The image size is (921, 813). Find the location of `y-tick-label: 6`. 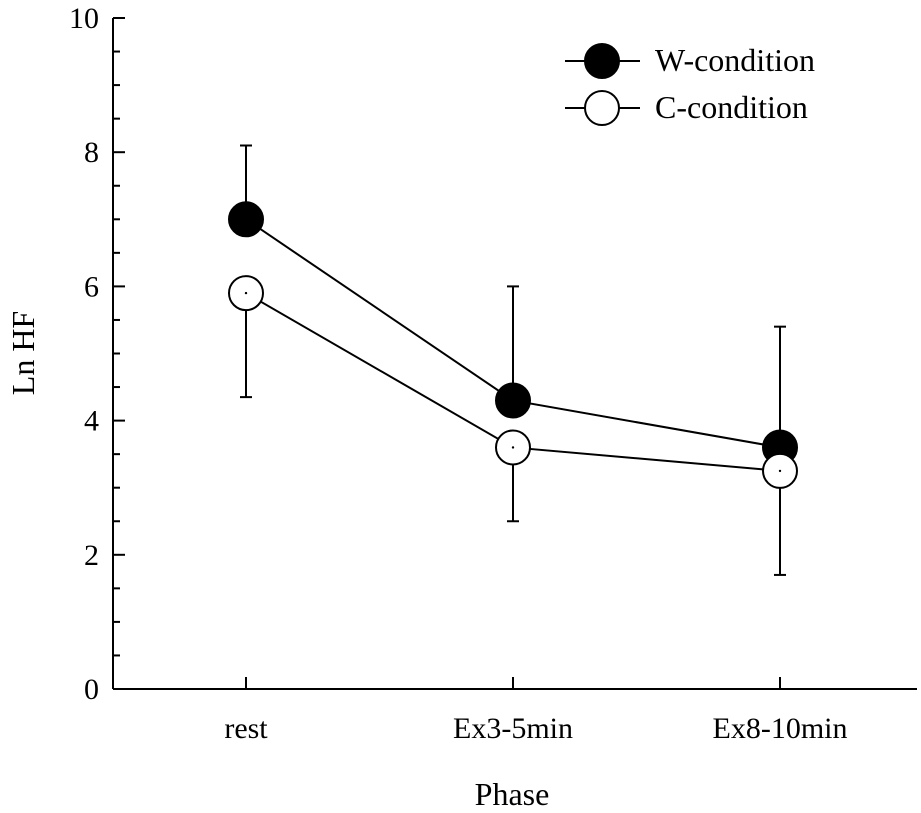

y-tick-label: 6 is located at coordinates (91, 286).